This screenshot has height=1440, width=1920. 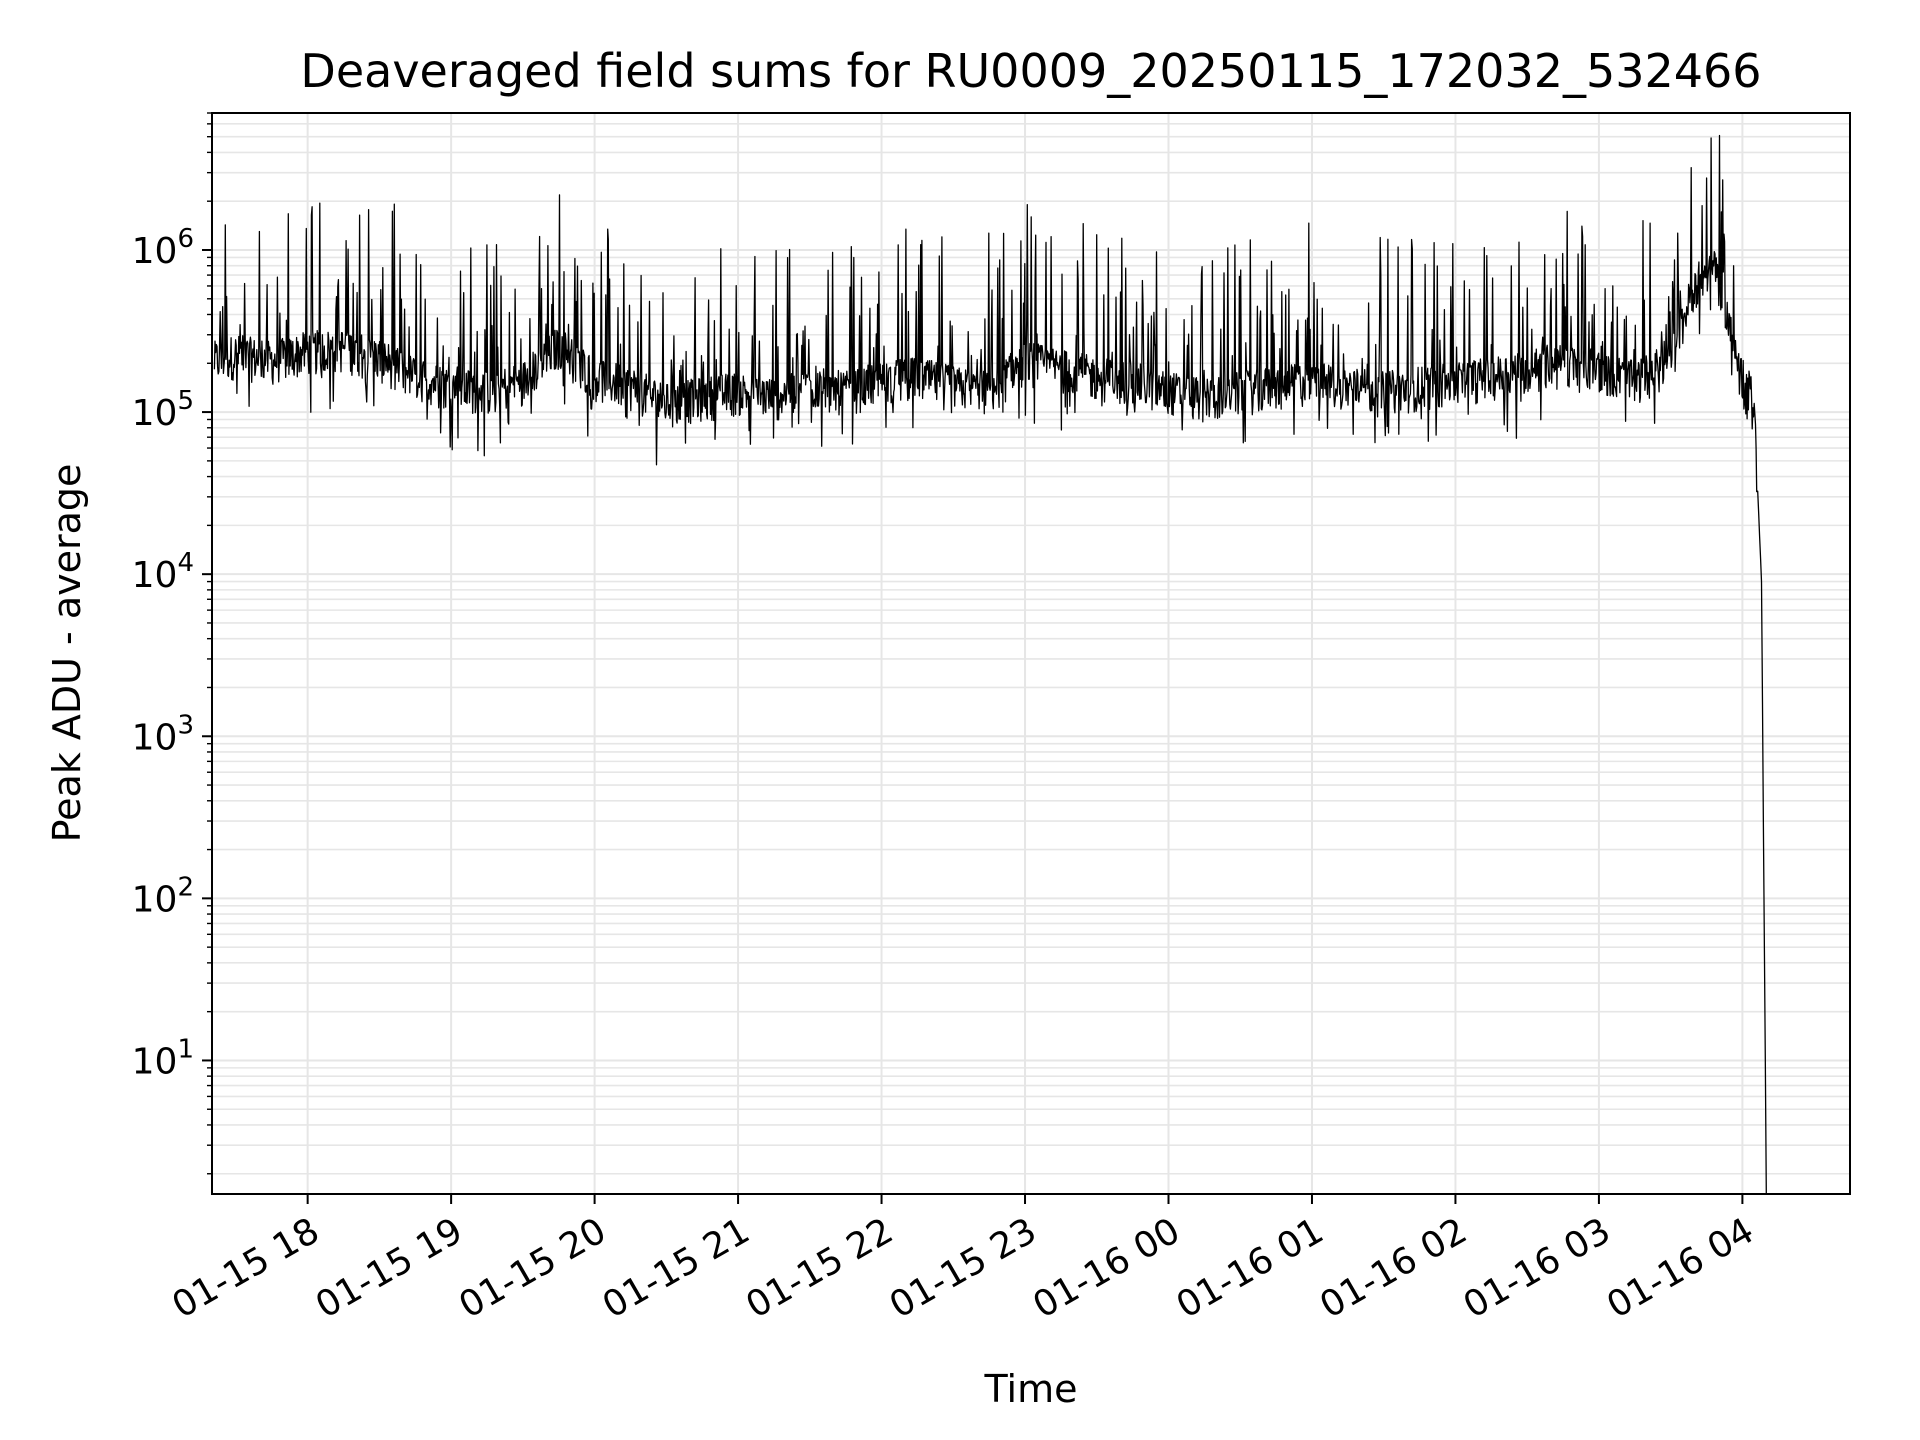 What do you see at coordinates (163, 734) in the screenshot?
I see `y-tick-label: 10³` at bounding box center [163, 734].